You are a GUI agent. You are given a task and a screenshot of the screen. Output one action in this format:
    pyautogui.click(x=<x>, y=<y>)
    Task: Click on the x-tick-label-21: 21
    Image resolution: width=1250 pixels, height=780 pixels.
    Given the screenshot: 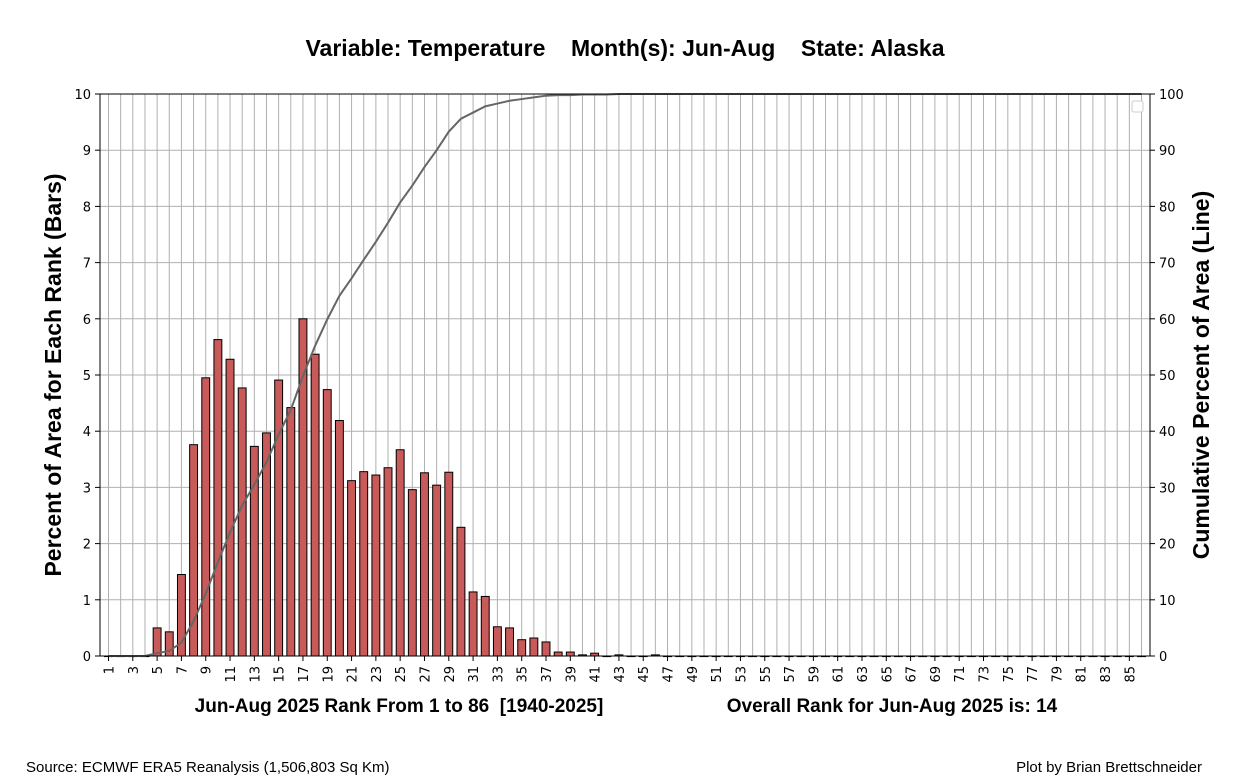 What is the action you would take?
    pyautogui.click(x=353, y=674)
    